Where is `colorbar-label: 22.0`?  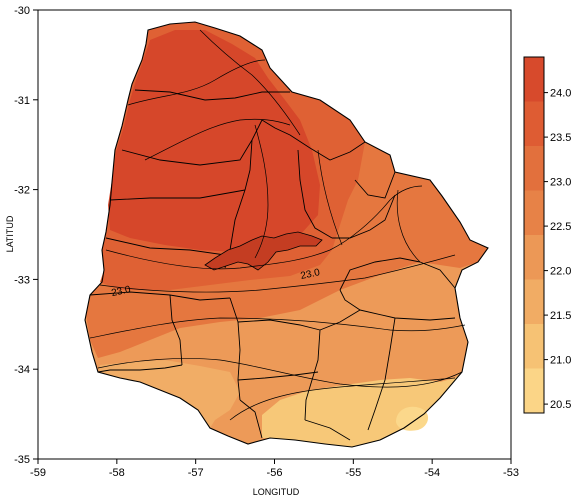
colorbar-label: 22.0 is located at coordinates (560, 272).